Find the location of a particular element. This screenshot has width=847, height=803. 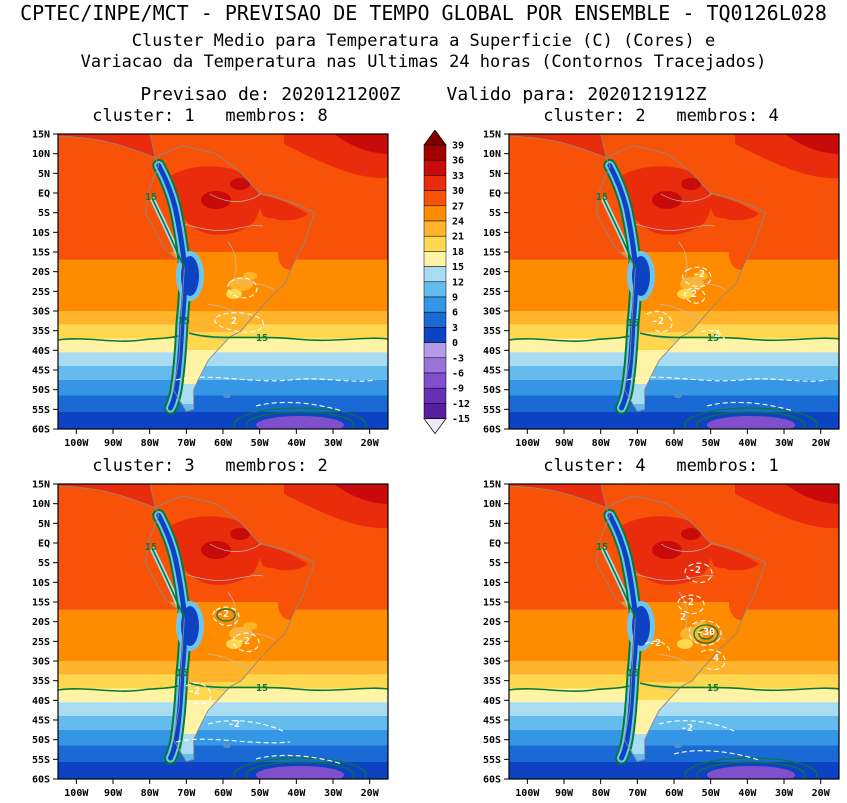

colorbar-level-label: 18 is located at coordinates (458, 252).